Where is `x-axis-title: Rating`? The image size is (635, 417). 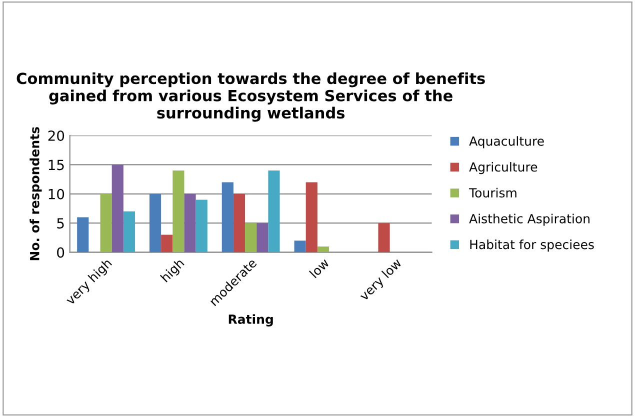
x-axis-title: Rating is located at coordinates (250, 320).